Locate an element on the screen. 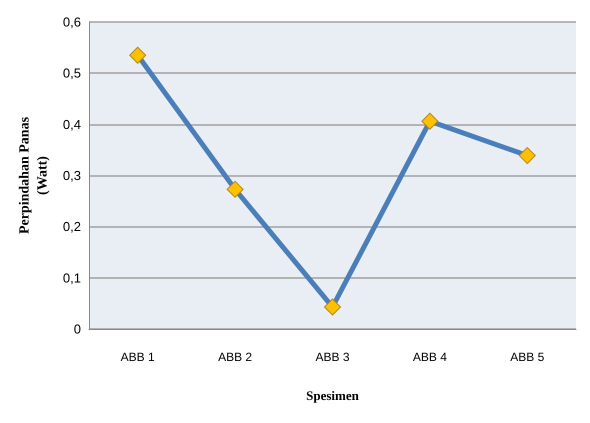 The image size is (590, 423). x-tick-label: ABB 2 is located at coordinates (235, 357).